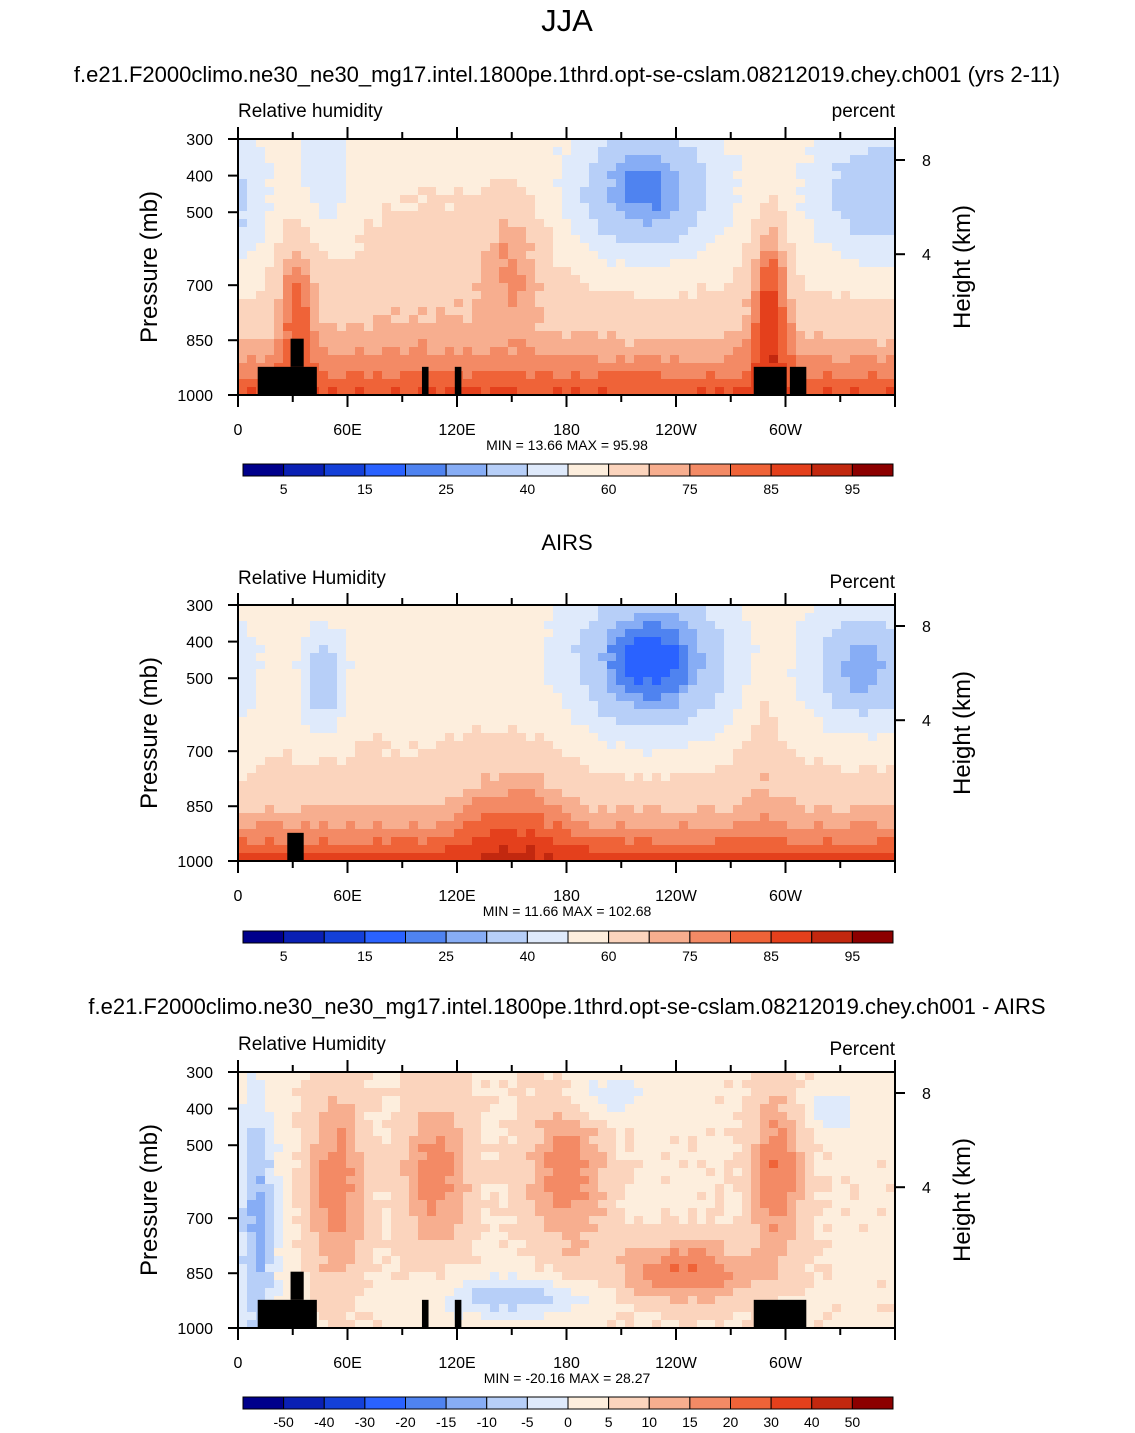  What do you see at coordinates (568, 480) in the screenshot?
I see `colorbar: 5 15 25 40 60 75 85 95` at bounding box center [568, 480].